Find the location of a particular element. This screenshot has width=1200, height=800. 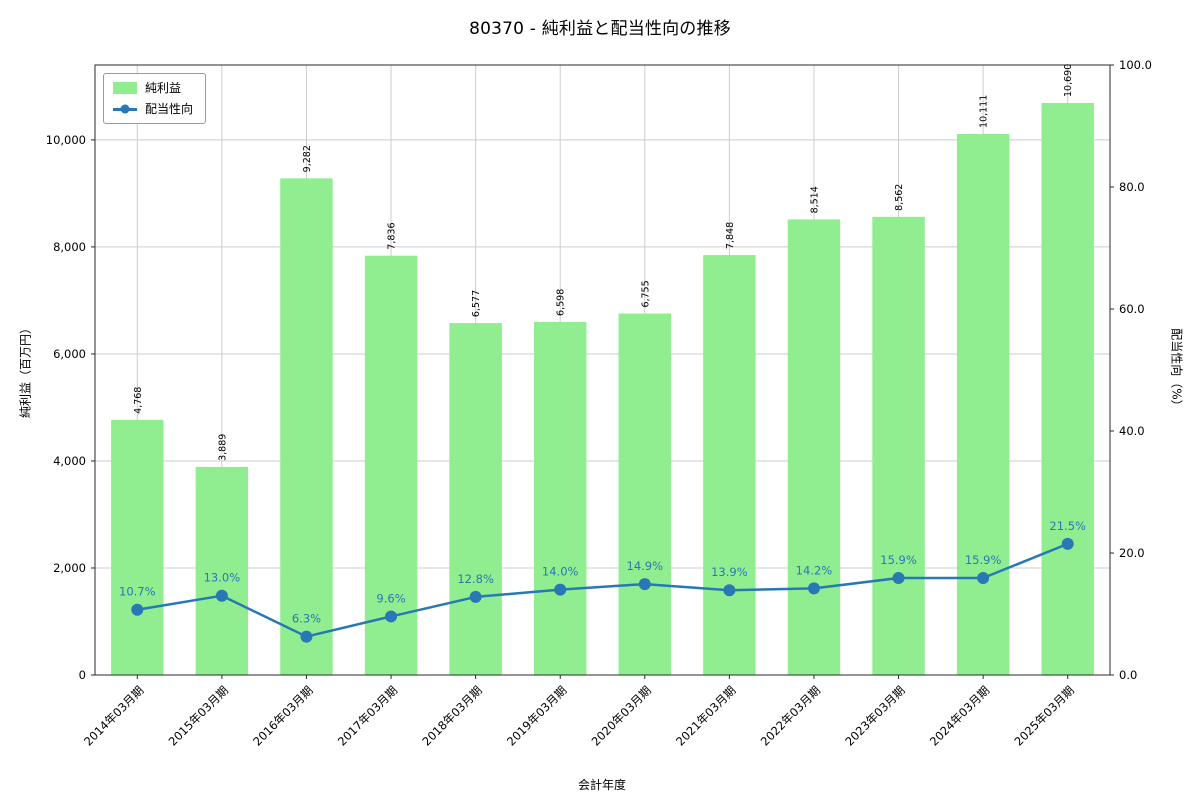

x-tick-label: 2019年03月期 is located at coordinates (536, 715).